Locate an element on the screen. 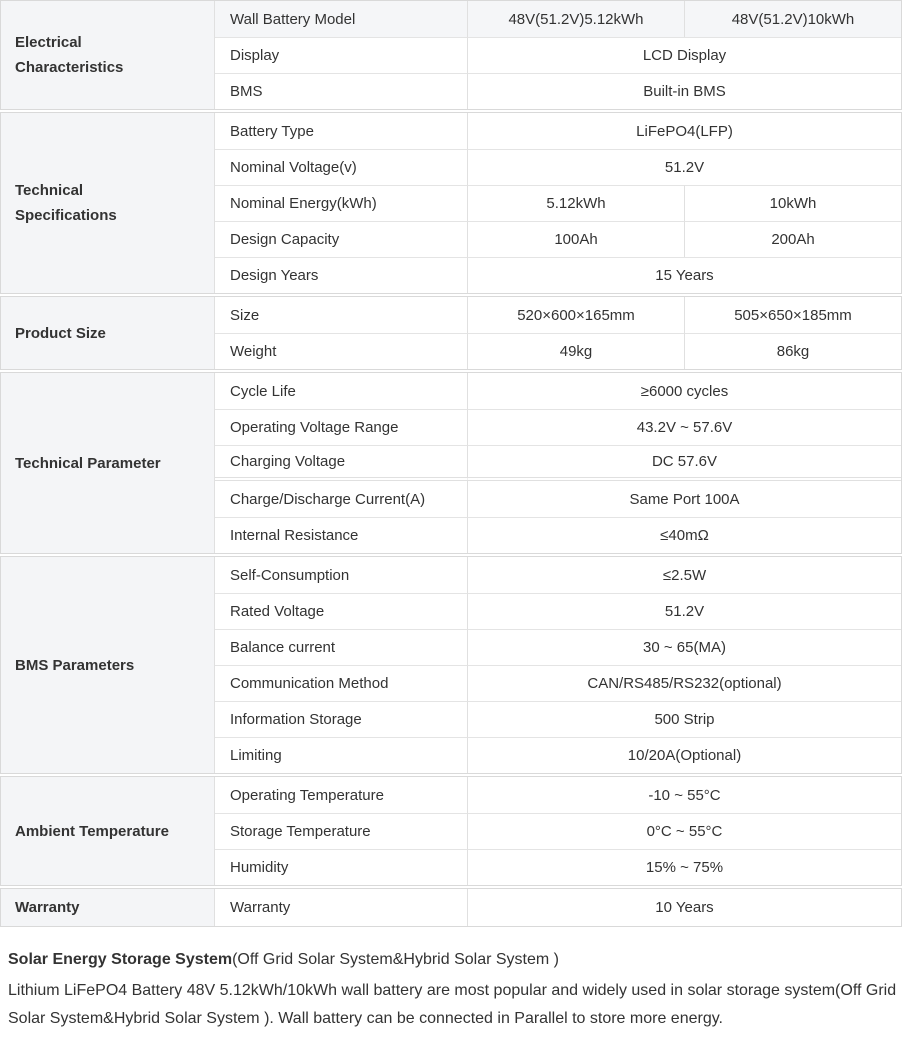  param-cell: Nominal Voltage(v) is located at coordinates (341, 167).